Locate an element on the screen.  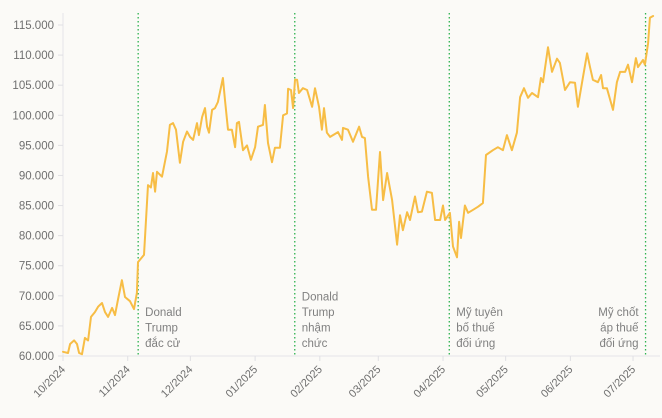
x-tick-label: 07/2025 is located at coordinates (620, 382).